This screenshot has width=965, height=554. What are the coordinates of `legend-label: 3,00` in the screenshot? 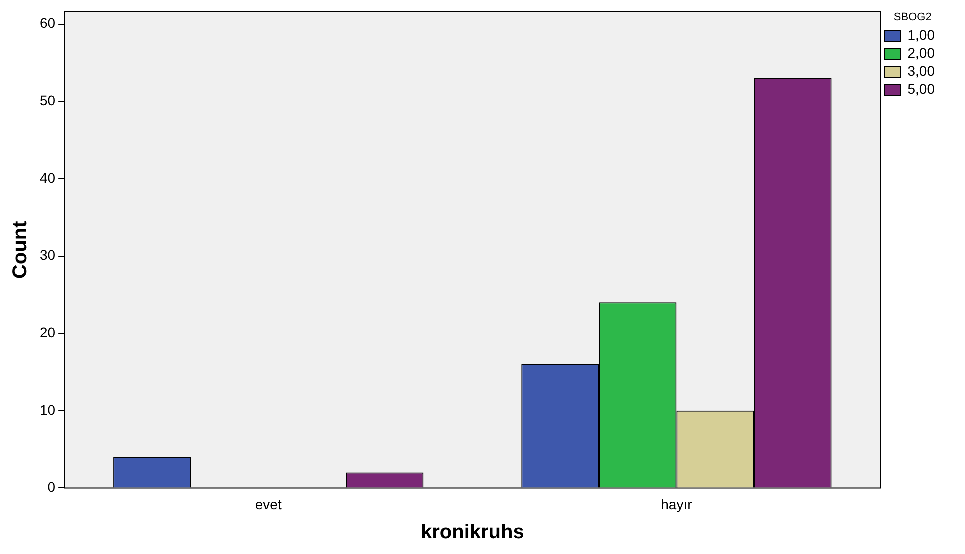 It's located at (922, 71).